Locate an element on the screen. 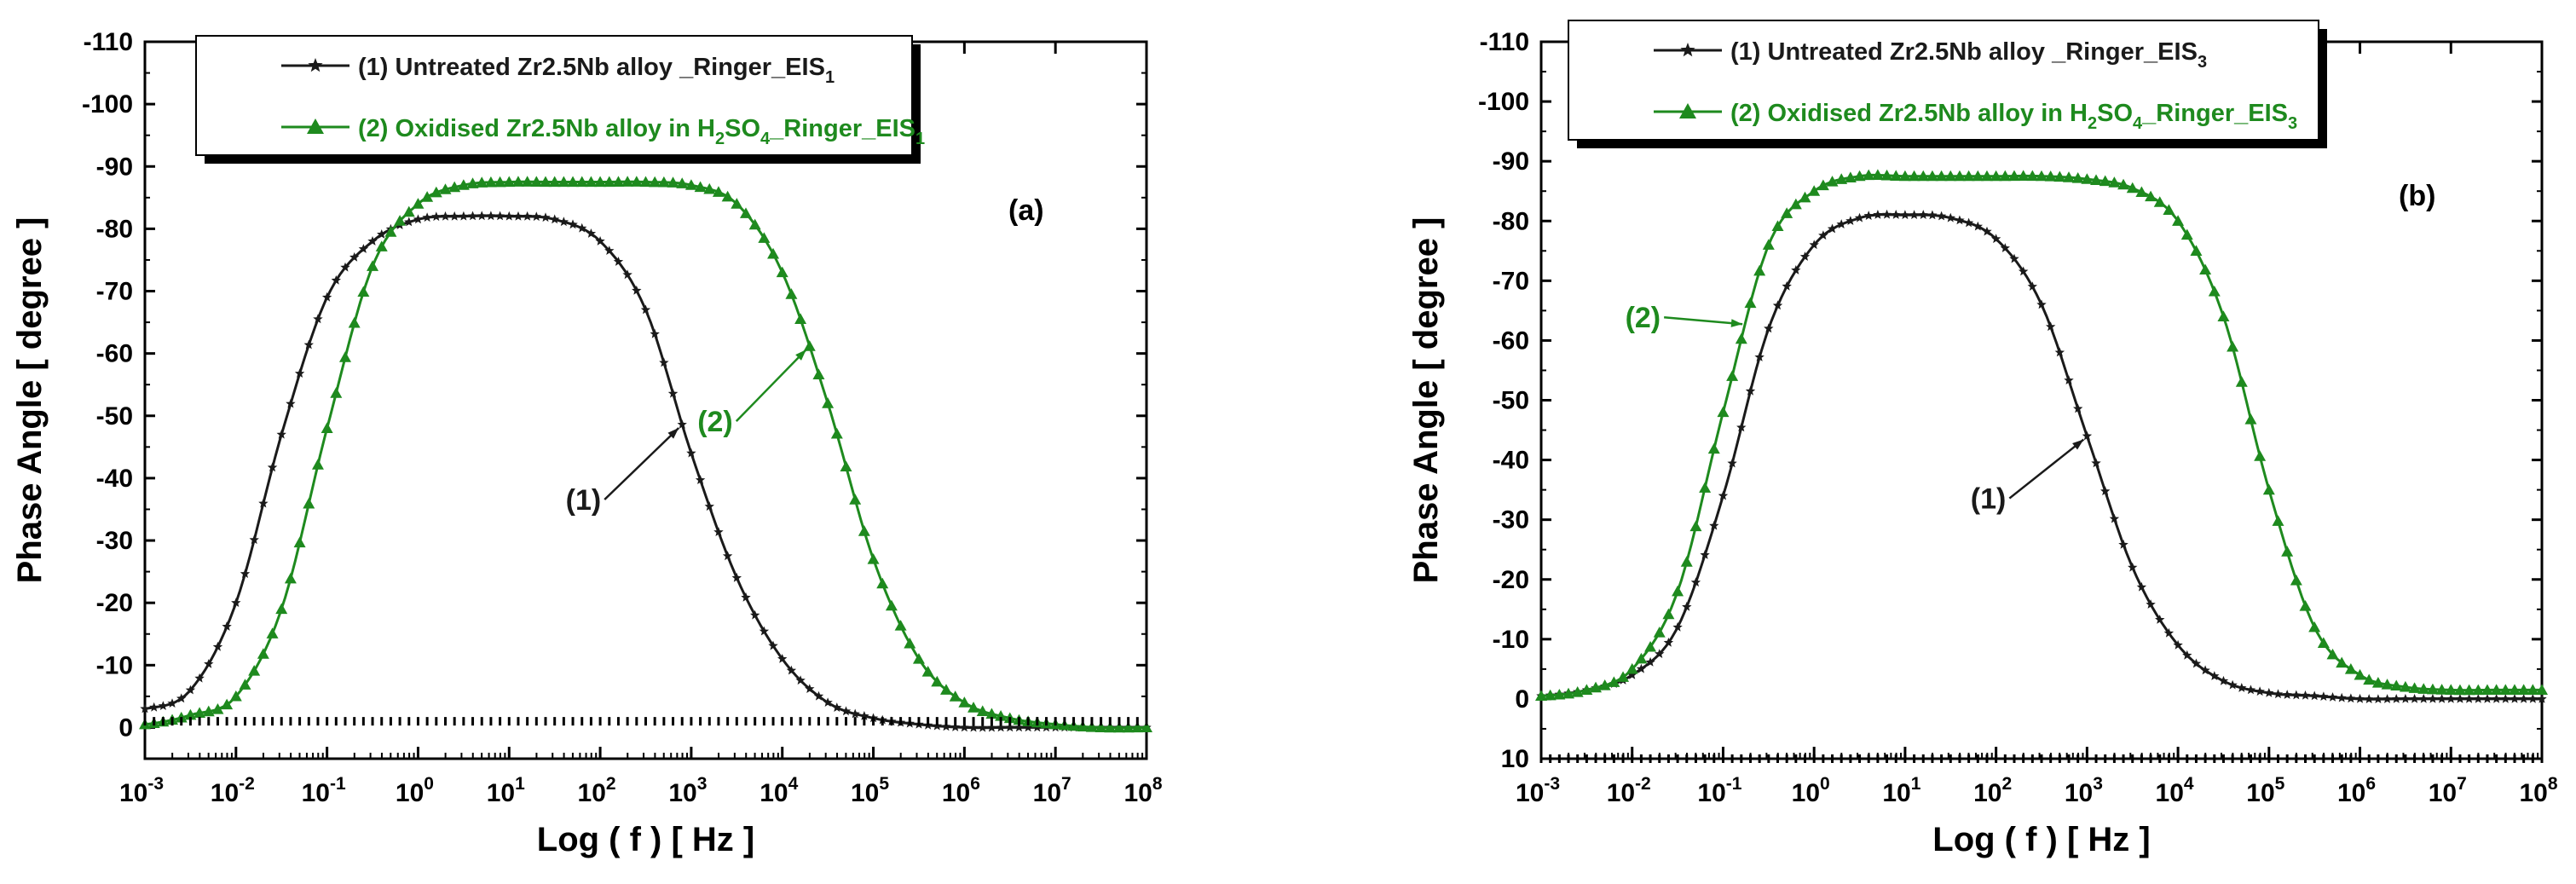 This screenshot has height=884, width=2576. x-tick-label: 10³ is located at coordinates (687, 790).